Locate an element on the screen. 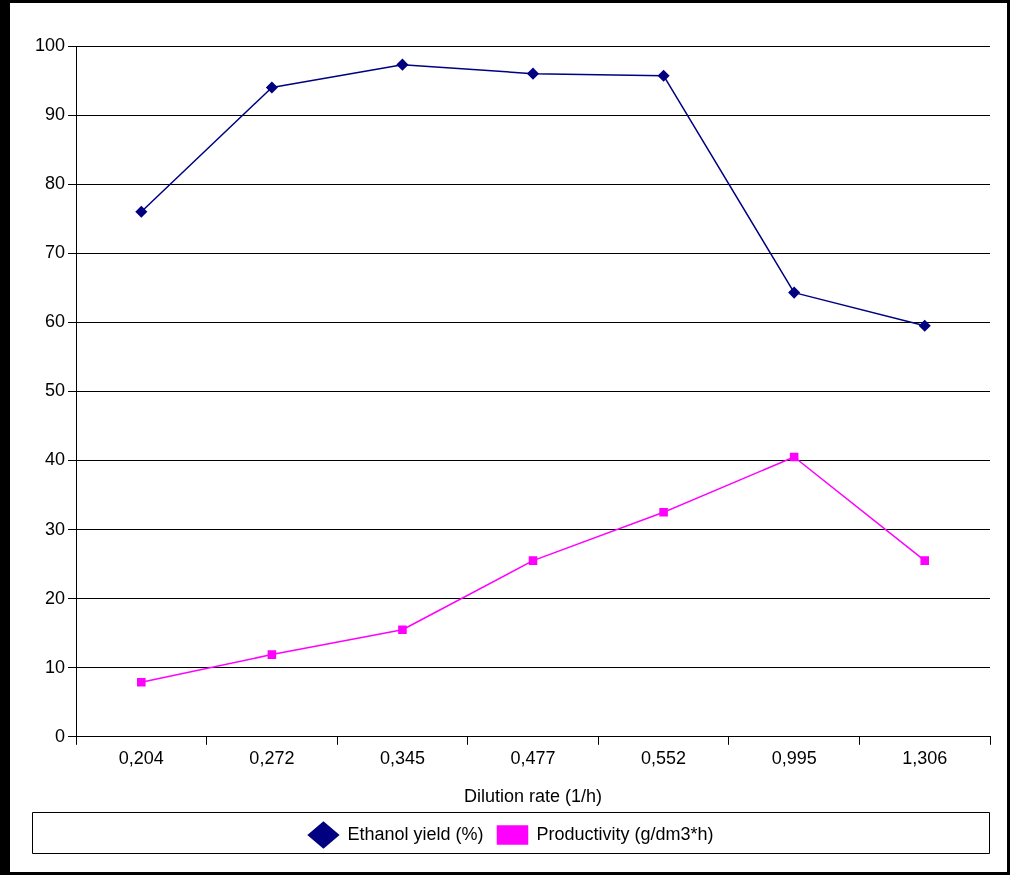 This screenshot has width=1010, height=875. y-tick-label: 60 is located at coordinates (55, 321).